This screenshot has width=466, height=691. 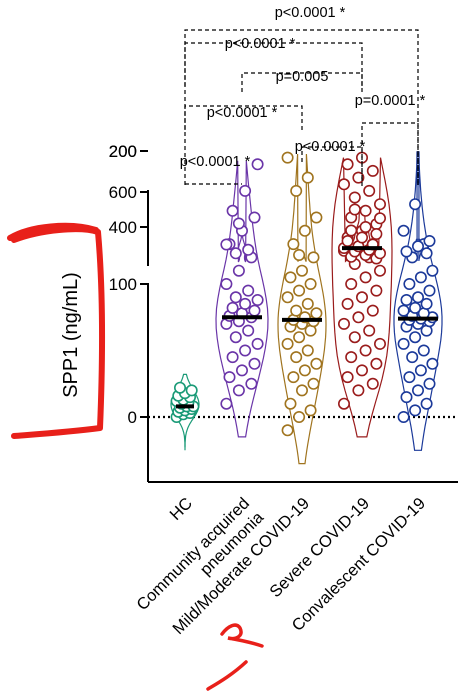 What do you see at coordinates (390, 101) in the screenshot?
I see `p-value-label: p=0.0001 *` at bounding box center [390, 101].